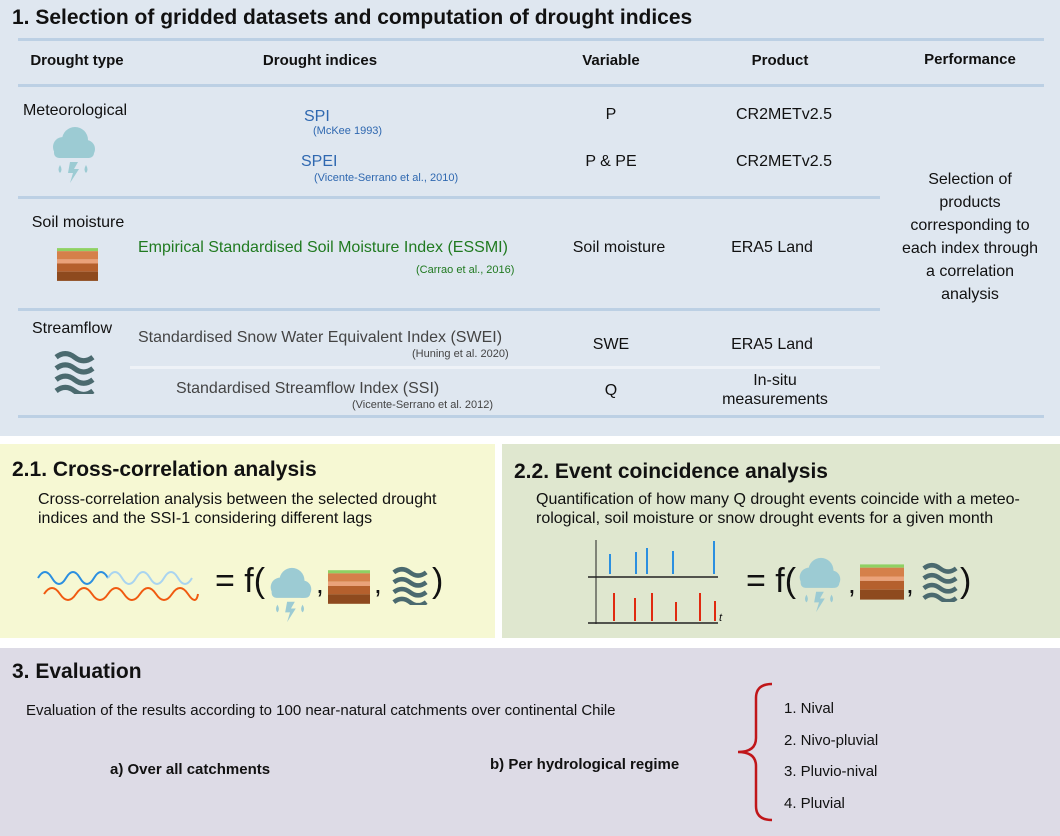 The image size is (1060, 836). What do you see at coordinates (784, 161) in the screenshot?
I see `product-spei: CR2METv2.5` at bounding box center [784, 161].